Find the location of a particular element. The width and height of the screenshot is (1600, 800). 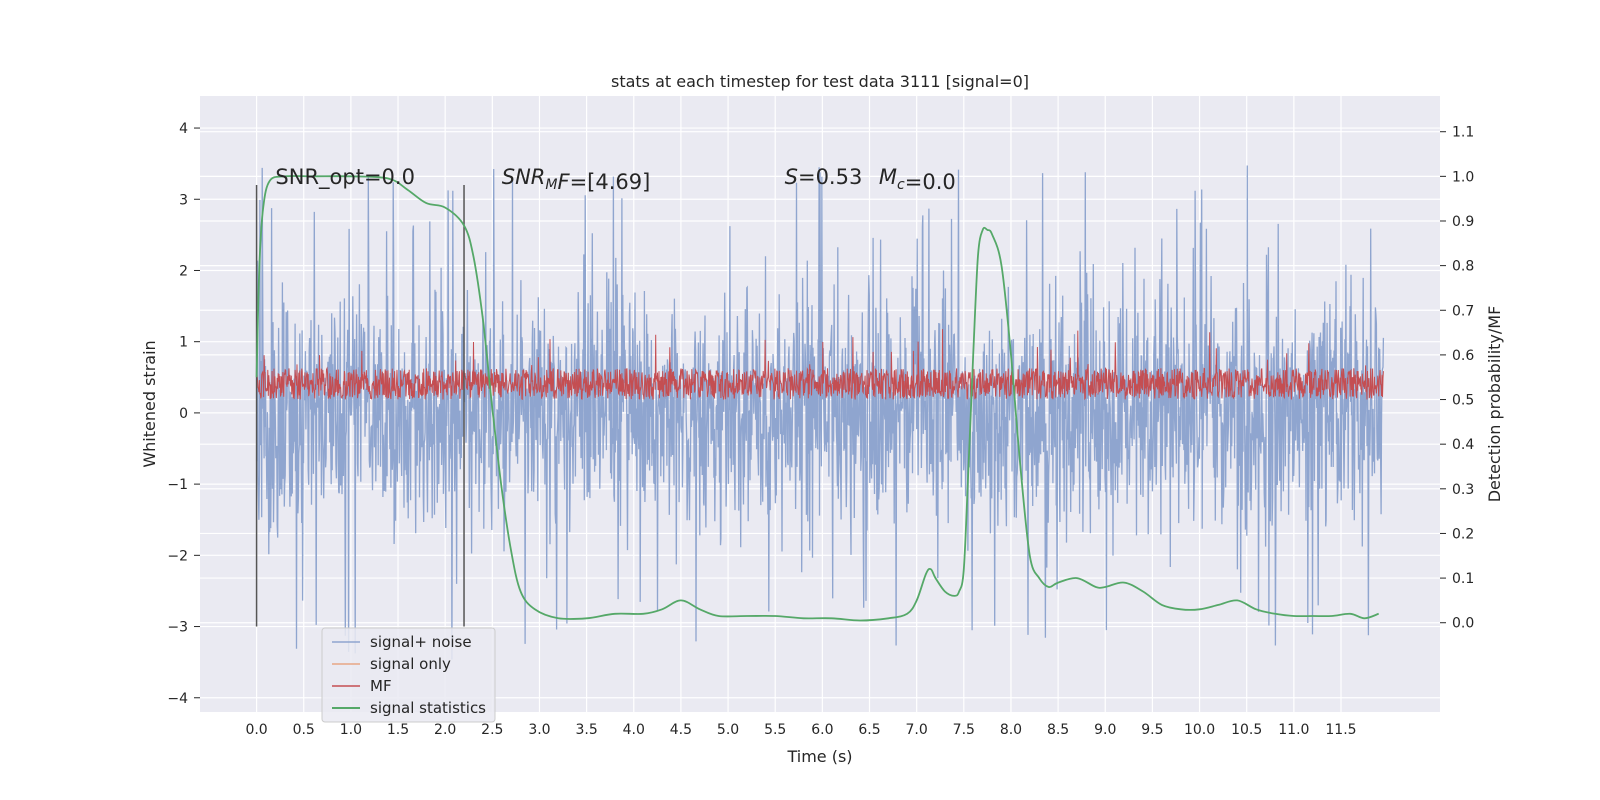

x-tick-label: 2.0 is located at coordinates (445, 730).